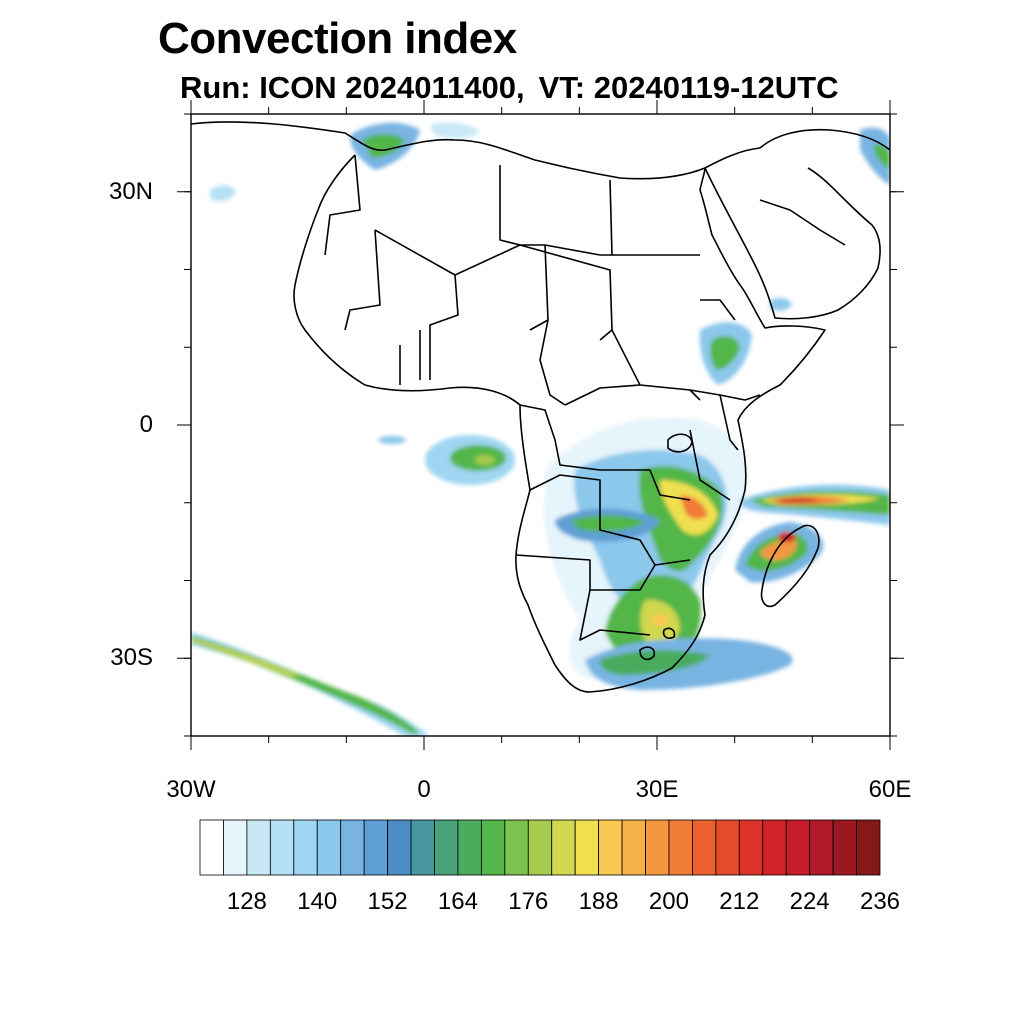  Describe the element at coordinates (146, 424) in the screenshot. I see `lat-tick-label: 0` at that location.